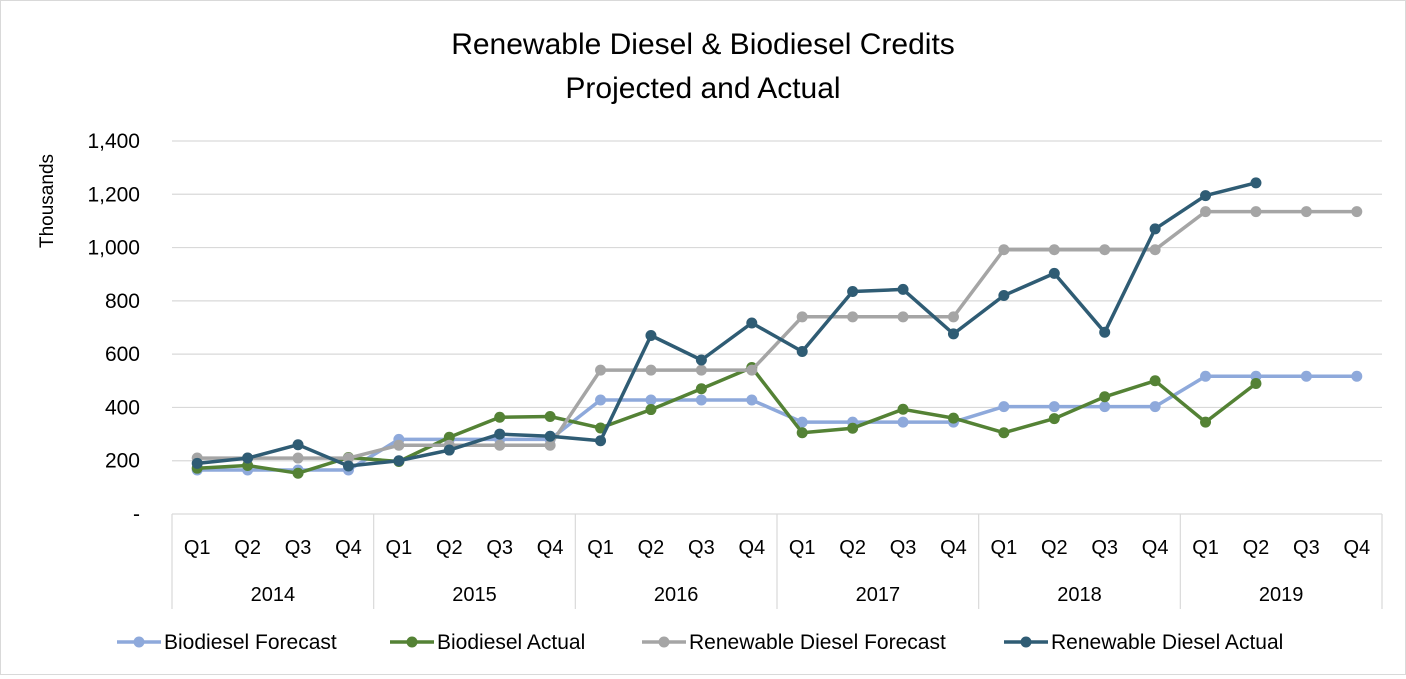 The width and height of the screenshot is (1406, 679). I want to click on y-tick-label: 800, so click(122, 301).